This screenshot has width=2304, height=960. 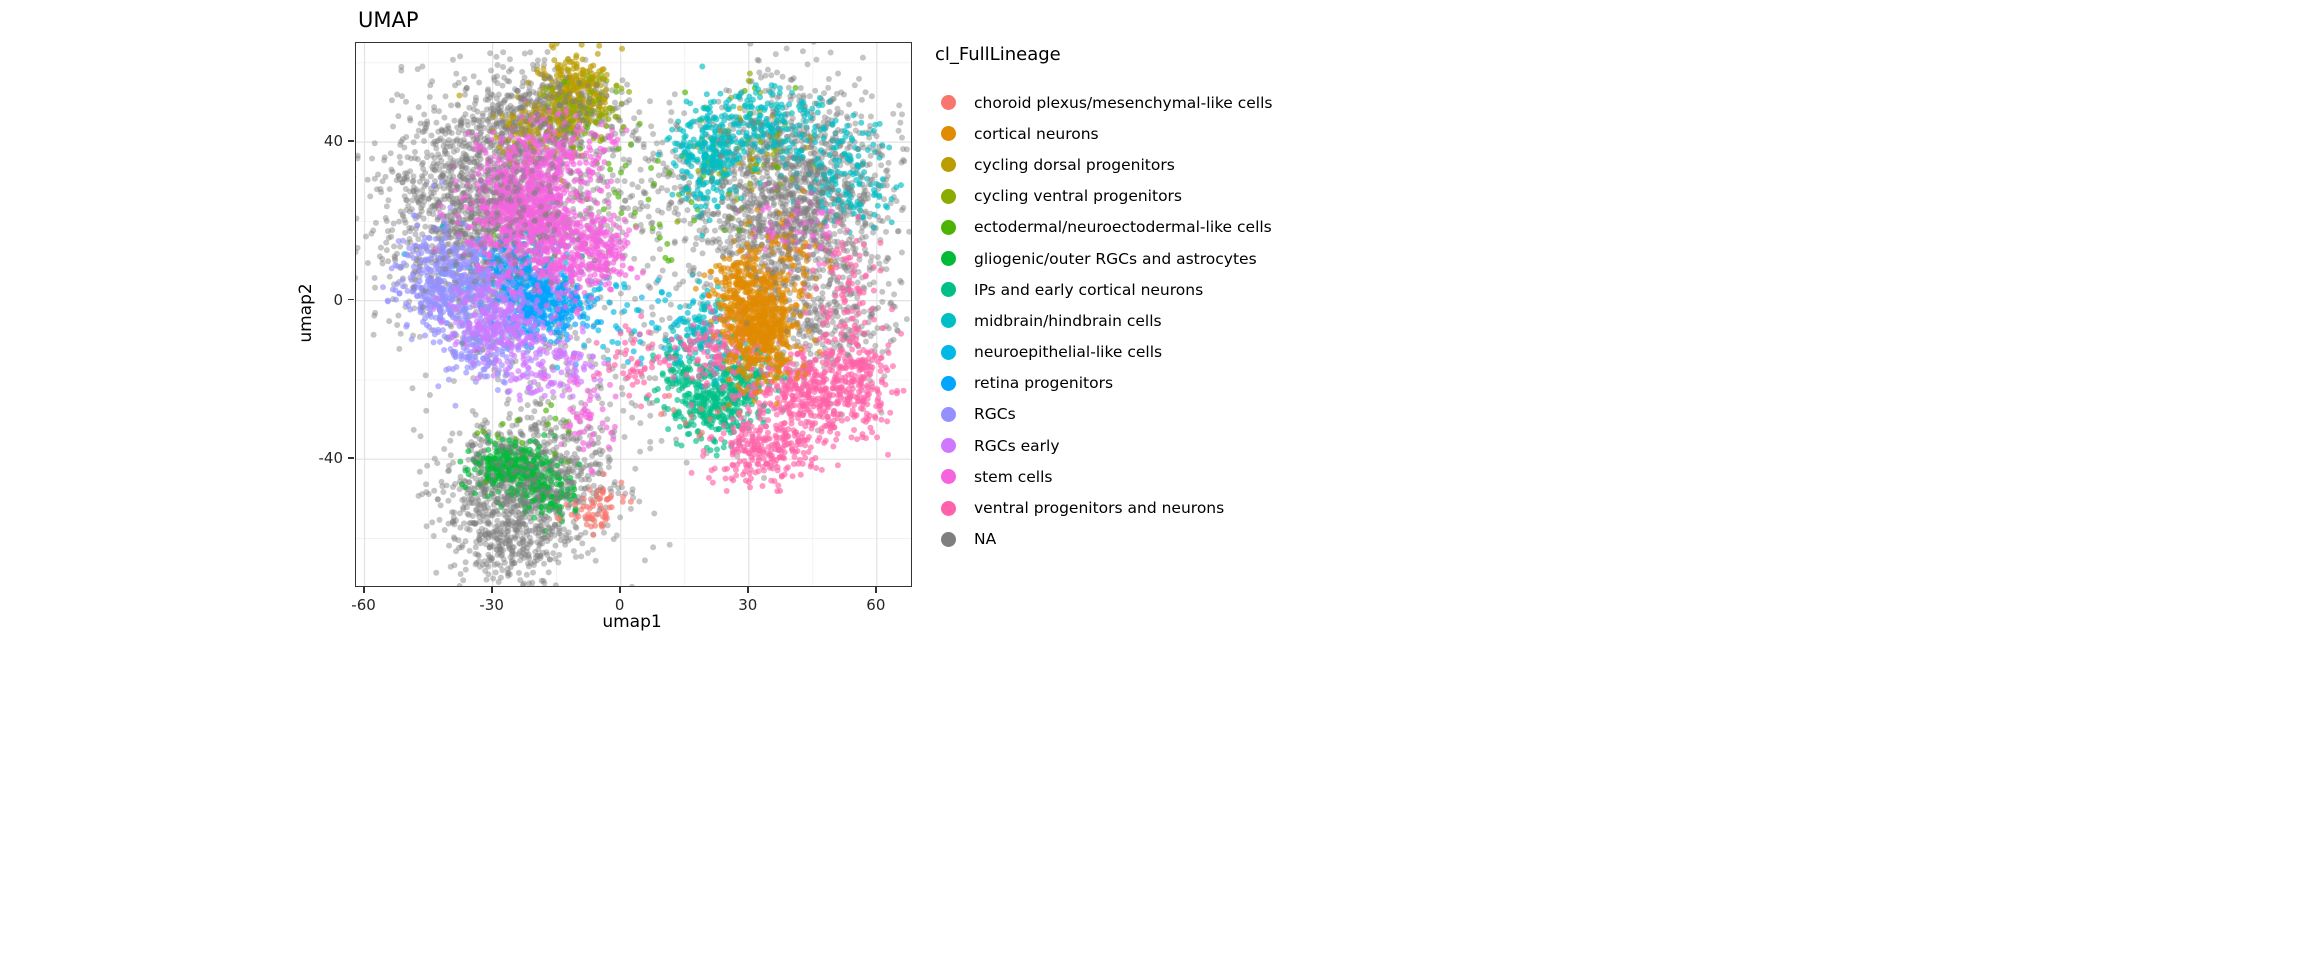 I want to click on y-tick-label: -40, so click(x=331, y=458).